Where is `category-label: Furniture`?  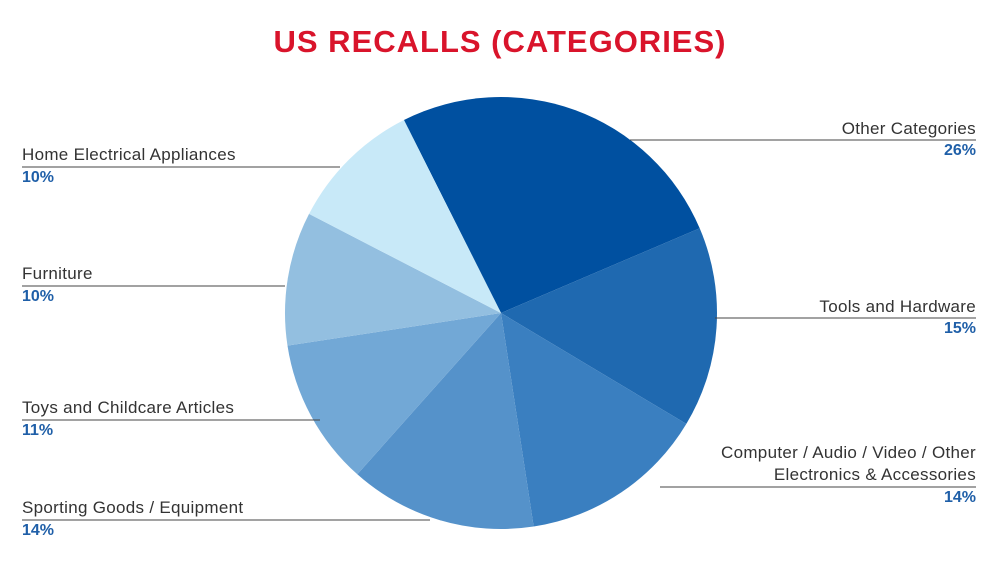
category-label: Furniture is located at coordinates (57, 273).